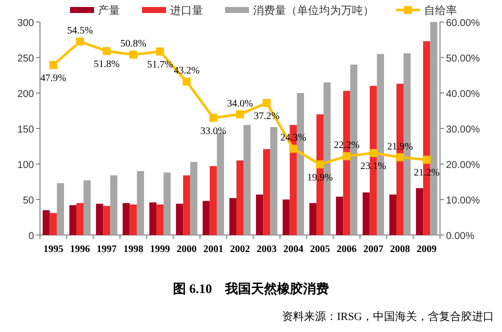 The image size is (502, 332). Describe the element at coordinates (106, 249) in the screenshot. I see `x-tick-label: 1997` at that location.